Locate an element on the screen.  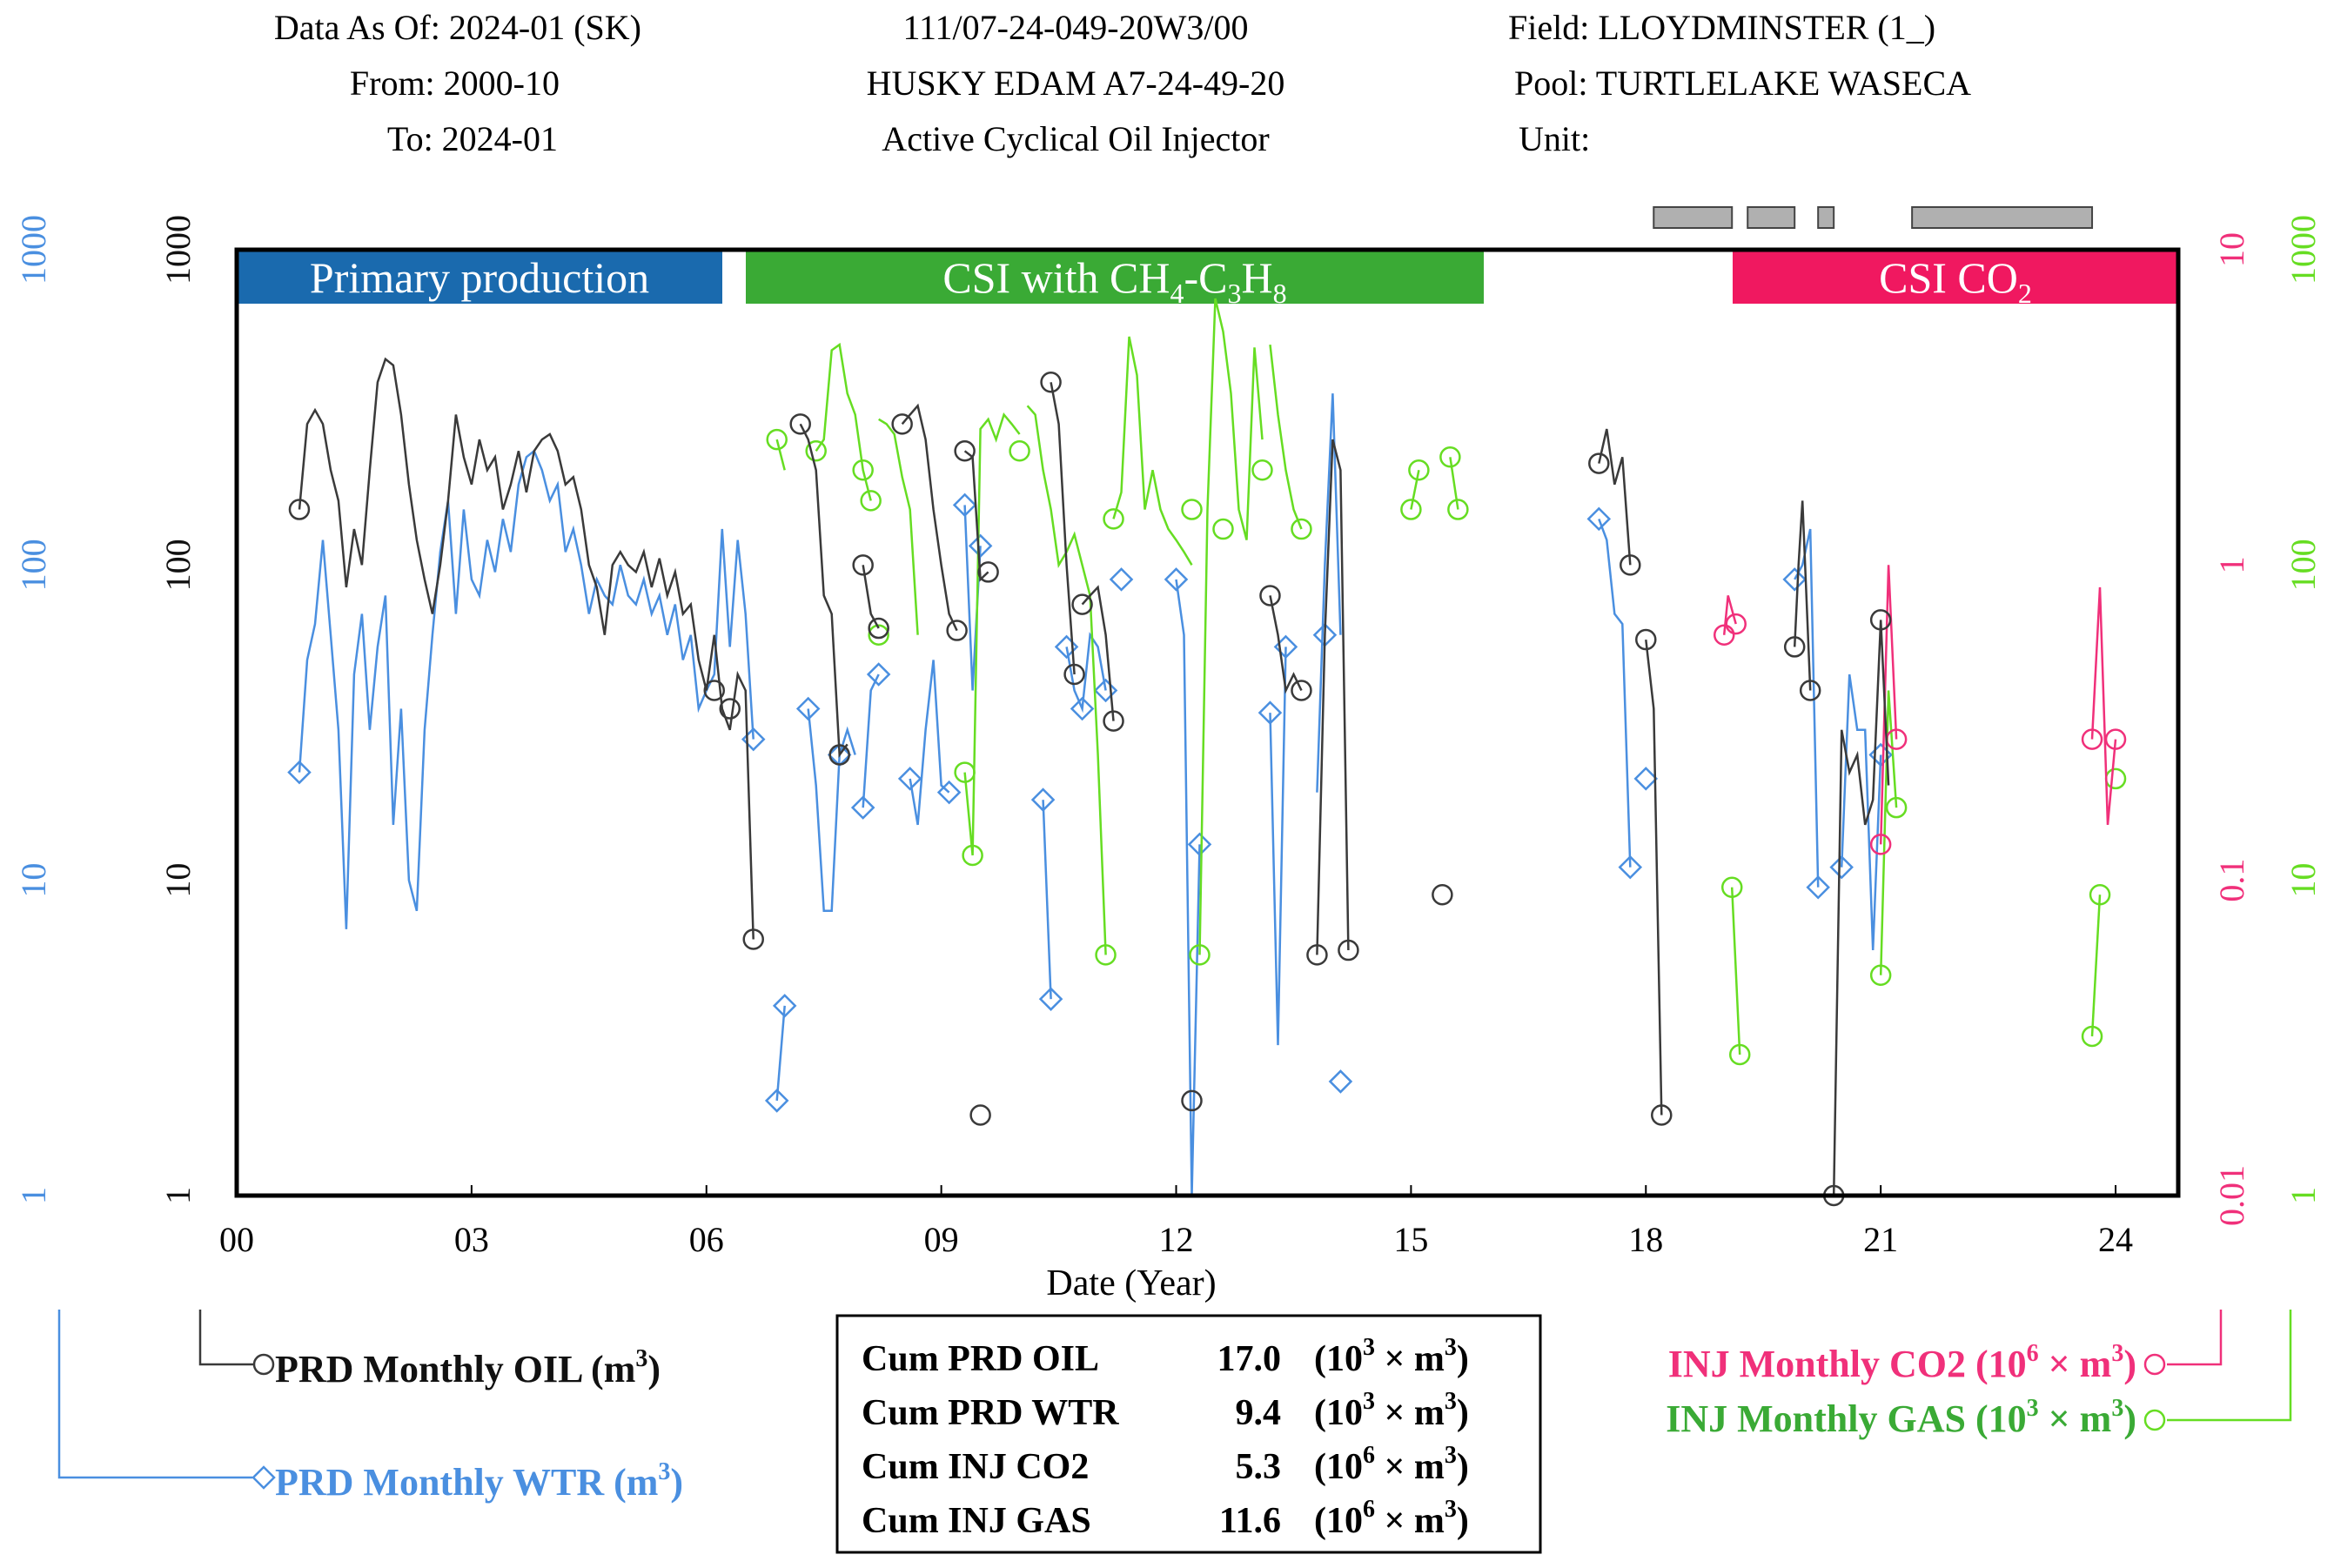
y-tick-label-oil: 1000 is located at coordinates (178, 250).